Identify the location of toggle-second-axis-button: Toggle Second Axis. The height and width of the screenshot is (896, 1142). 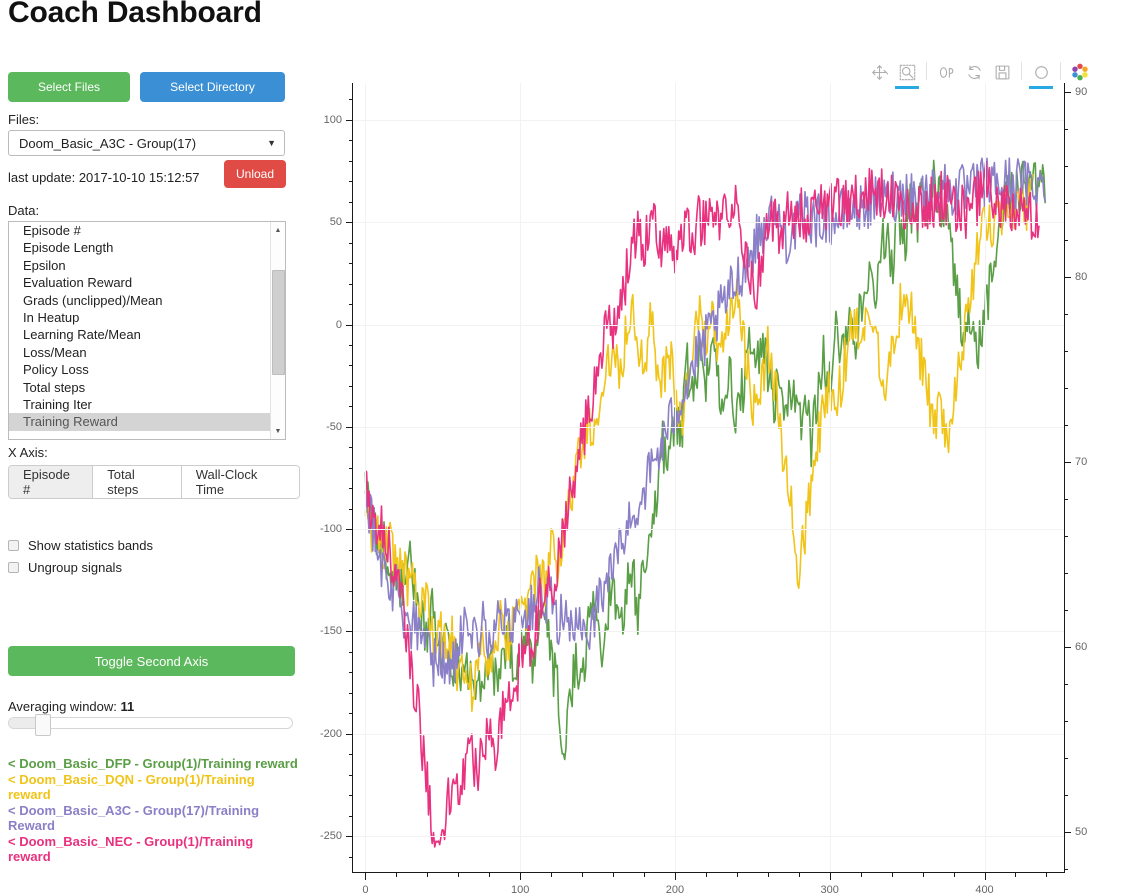
(151, 661).